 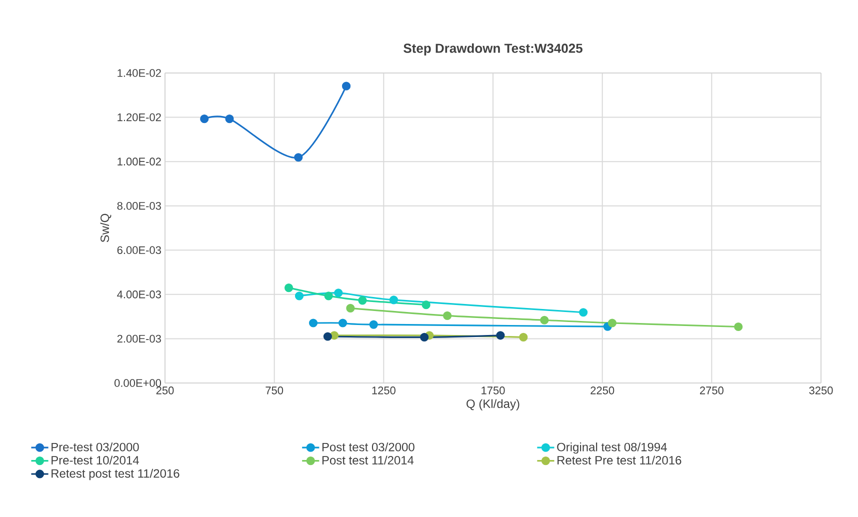 What do you see at coordinates (116, 474) in the screenshot?
I see `legend-label: Retest post test 11/2016` at bounding box center [116, 474].